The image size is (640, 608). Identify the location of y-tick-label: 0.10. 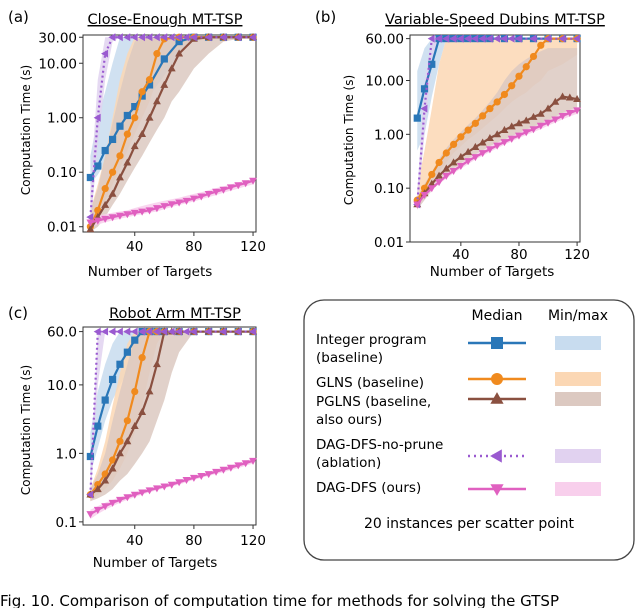
(62, 173).